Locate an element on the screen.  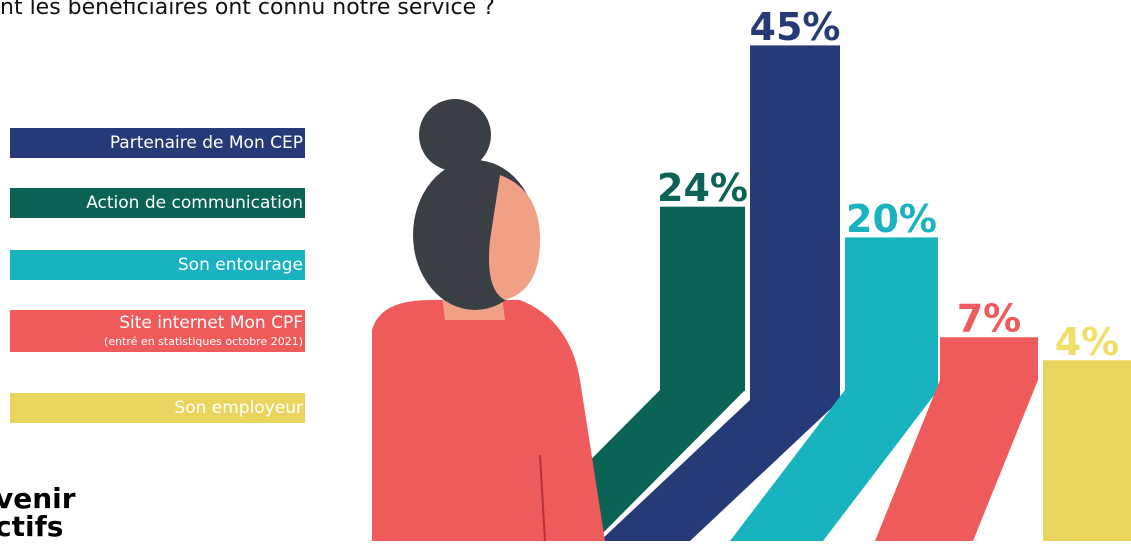
logo-text: ctifs is located at coordinates (31, 525).